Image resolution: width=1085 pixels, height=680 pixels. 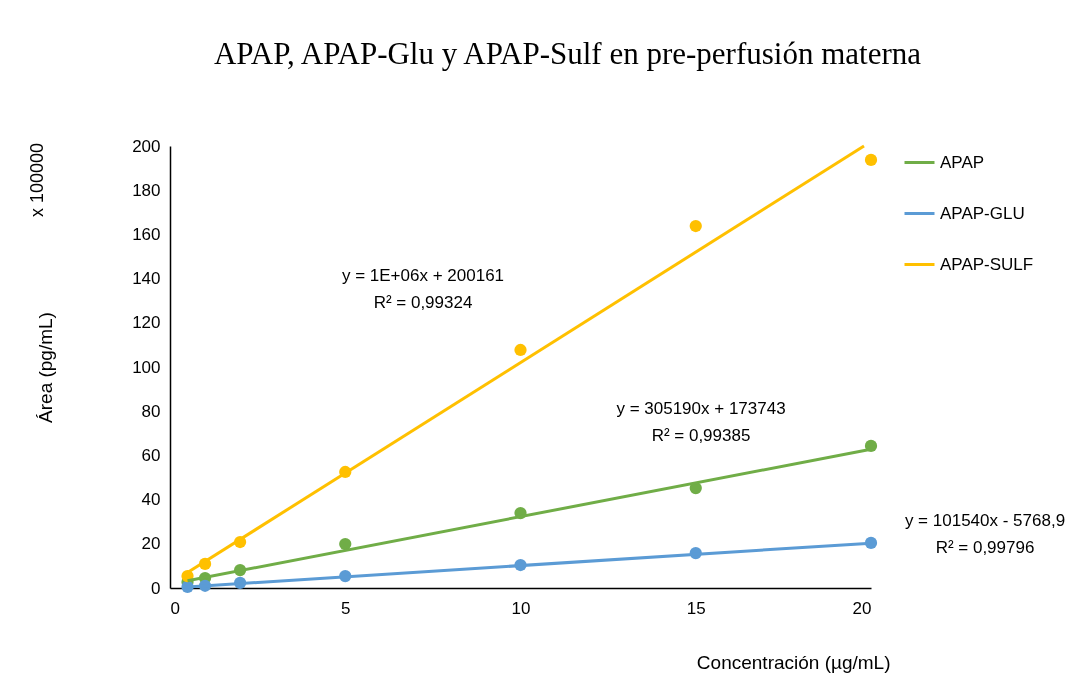 What do you see at coordinates (862, 608) in the screenshot?
I see `x-tick-label: 20` at bounding box center [862, 608].